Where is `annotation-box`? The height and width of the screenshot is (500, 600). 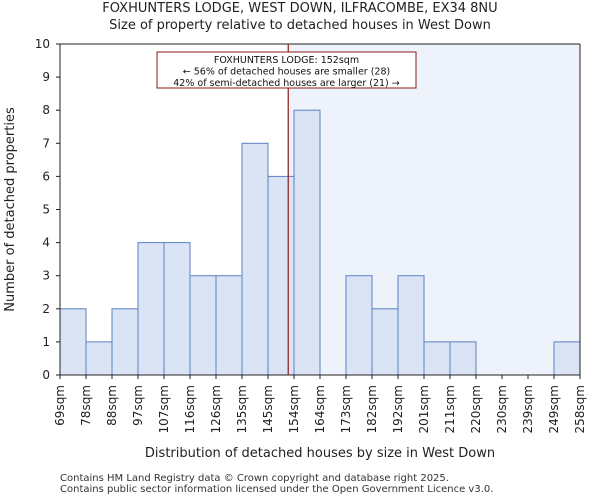 annotation-box is located at coordinates (286, 70).